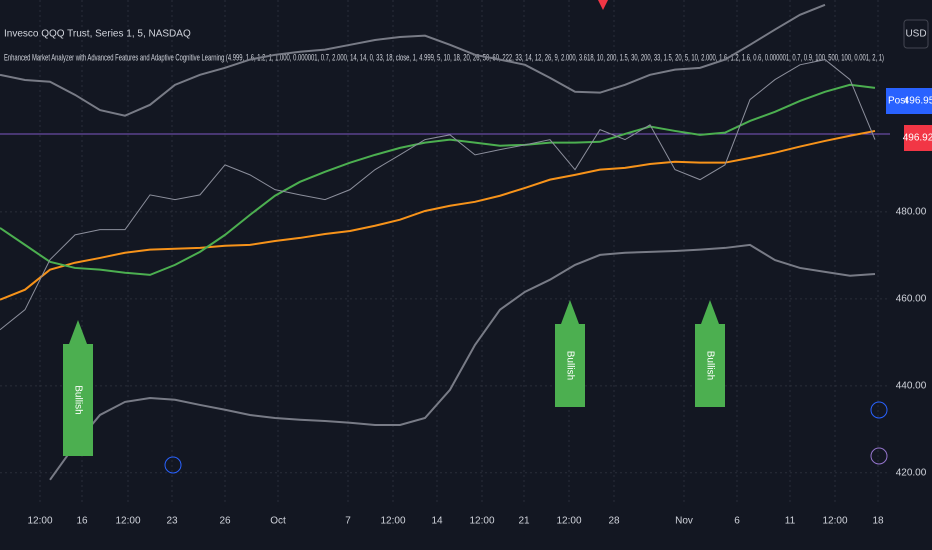  What do you see at coordinates (911, 472) in the screenshot?
I see `y-tick-label: 420.00` at bounding box center [911, 472].